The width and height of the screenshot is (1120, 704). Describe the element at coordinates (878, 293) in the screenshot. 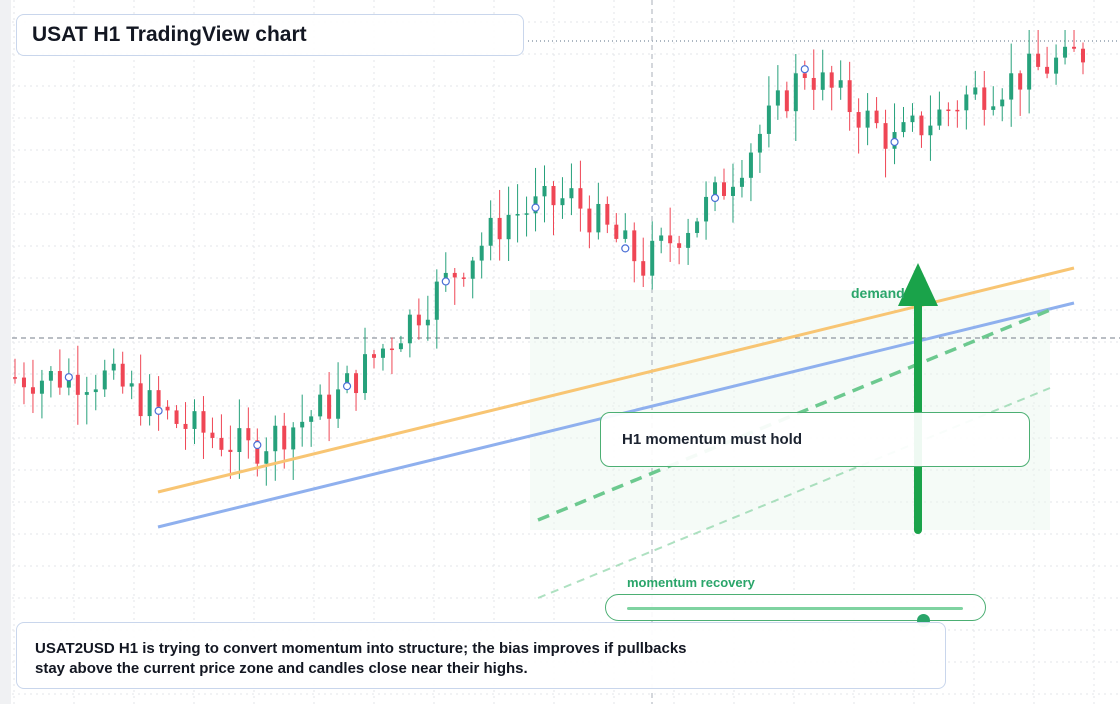

I see `demand-label: demand` at that location.